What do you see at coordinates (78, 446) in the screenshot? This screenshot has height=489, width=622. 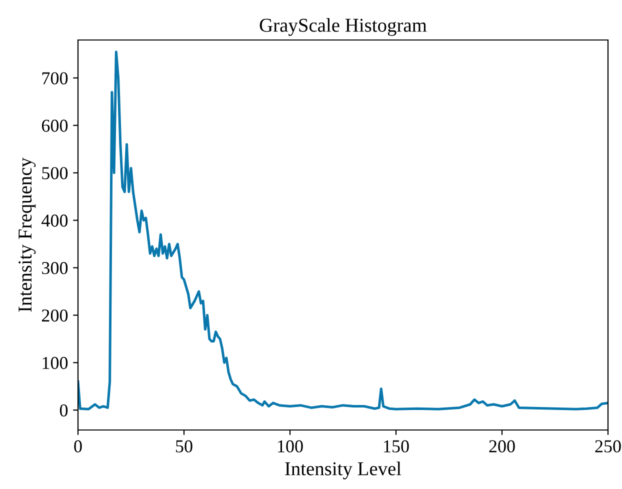 I see `x-tick-label: 0` at bounding box center [78, 446].